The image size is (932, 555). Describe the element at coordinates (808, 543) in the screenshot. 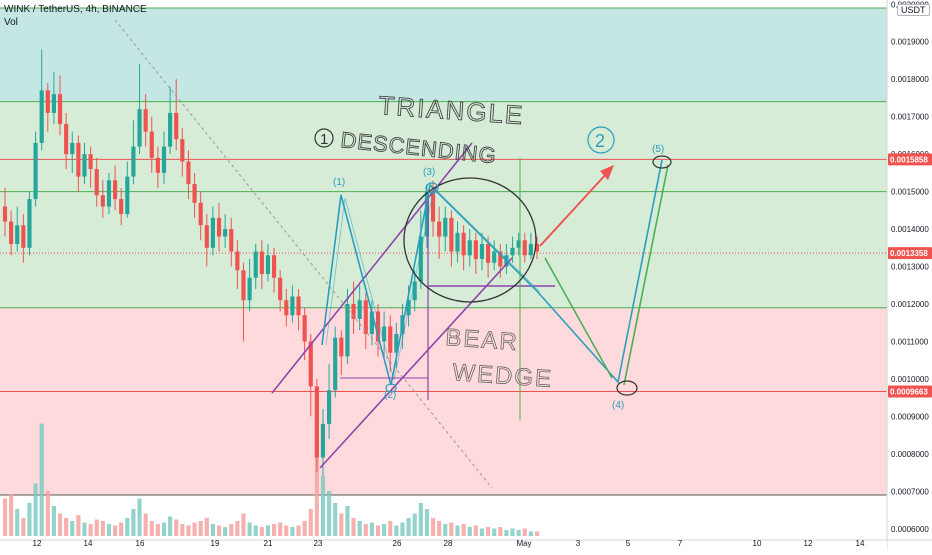

I see `time-tick-label: 12` at that location.